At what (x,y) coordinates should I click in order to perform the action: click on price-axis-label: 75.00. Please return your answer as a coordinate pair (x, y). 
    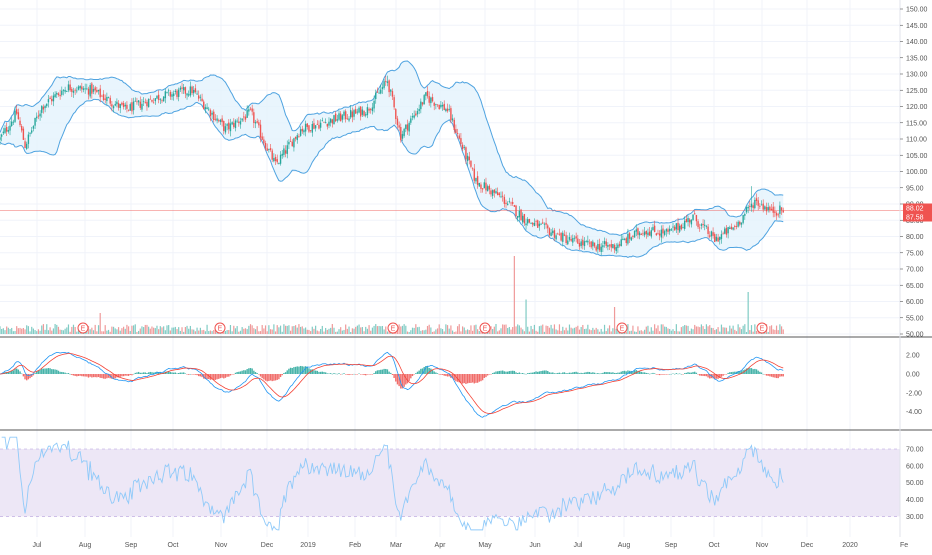
    Looking at the image, I should click on (915, 253).